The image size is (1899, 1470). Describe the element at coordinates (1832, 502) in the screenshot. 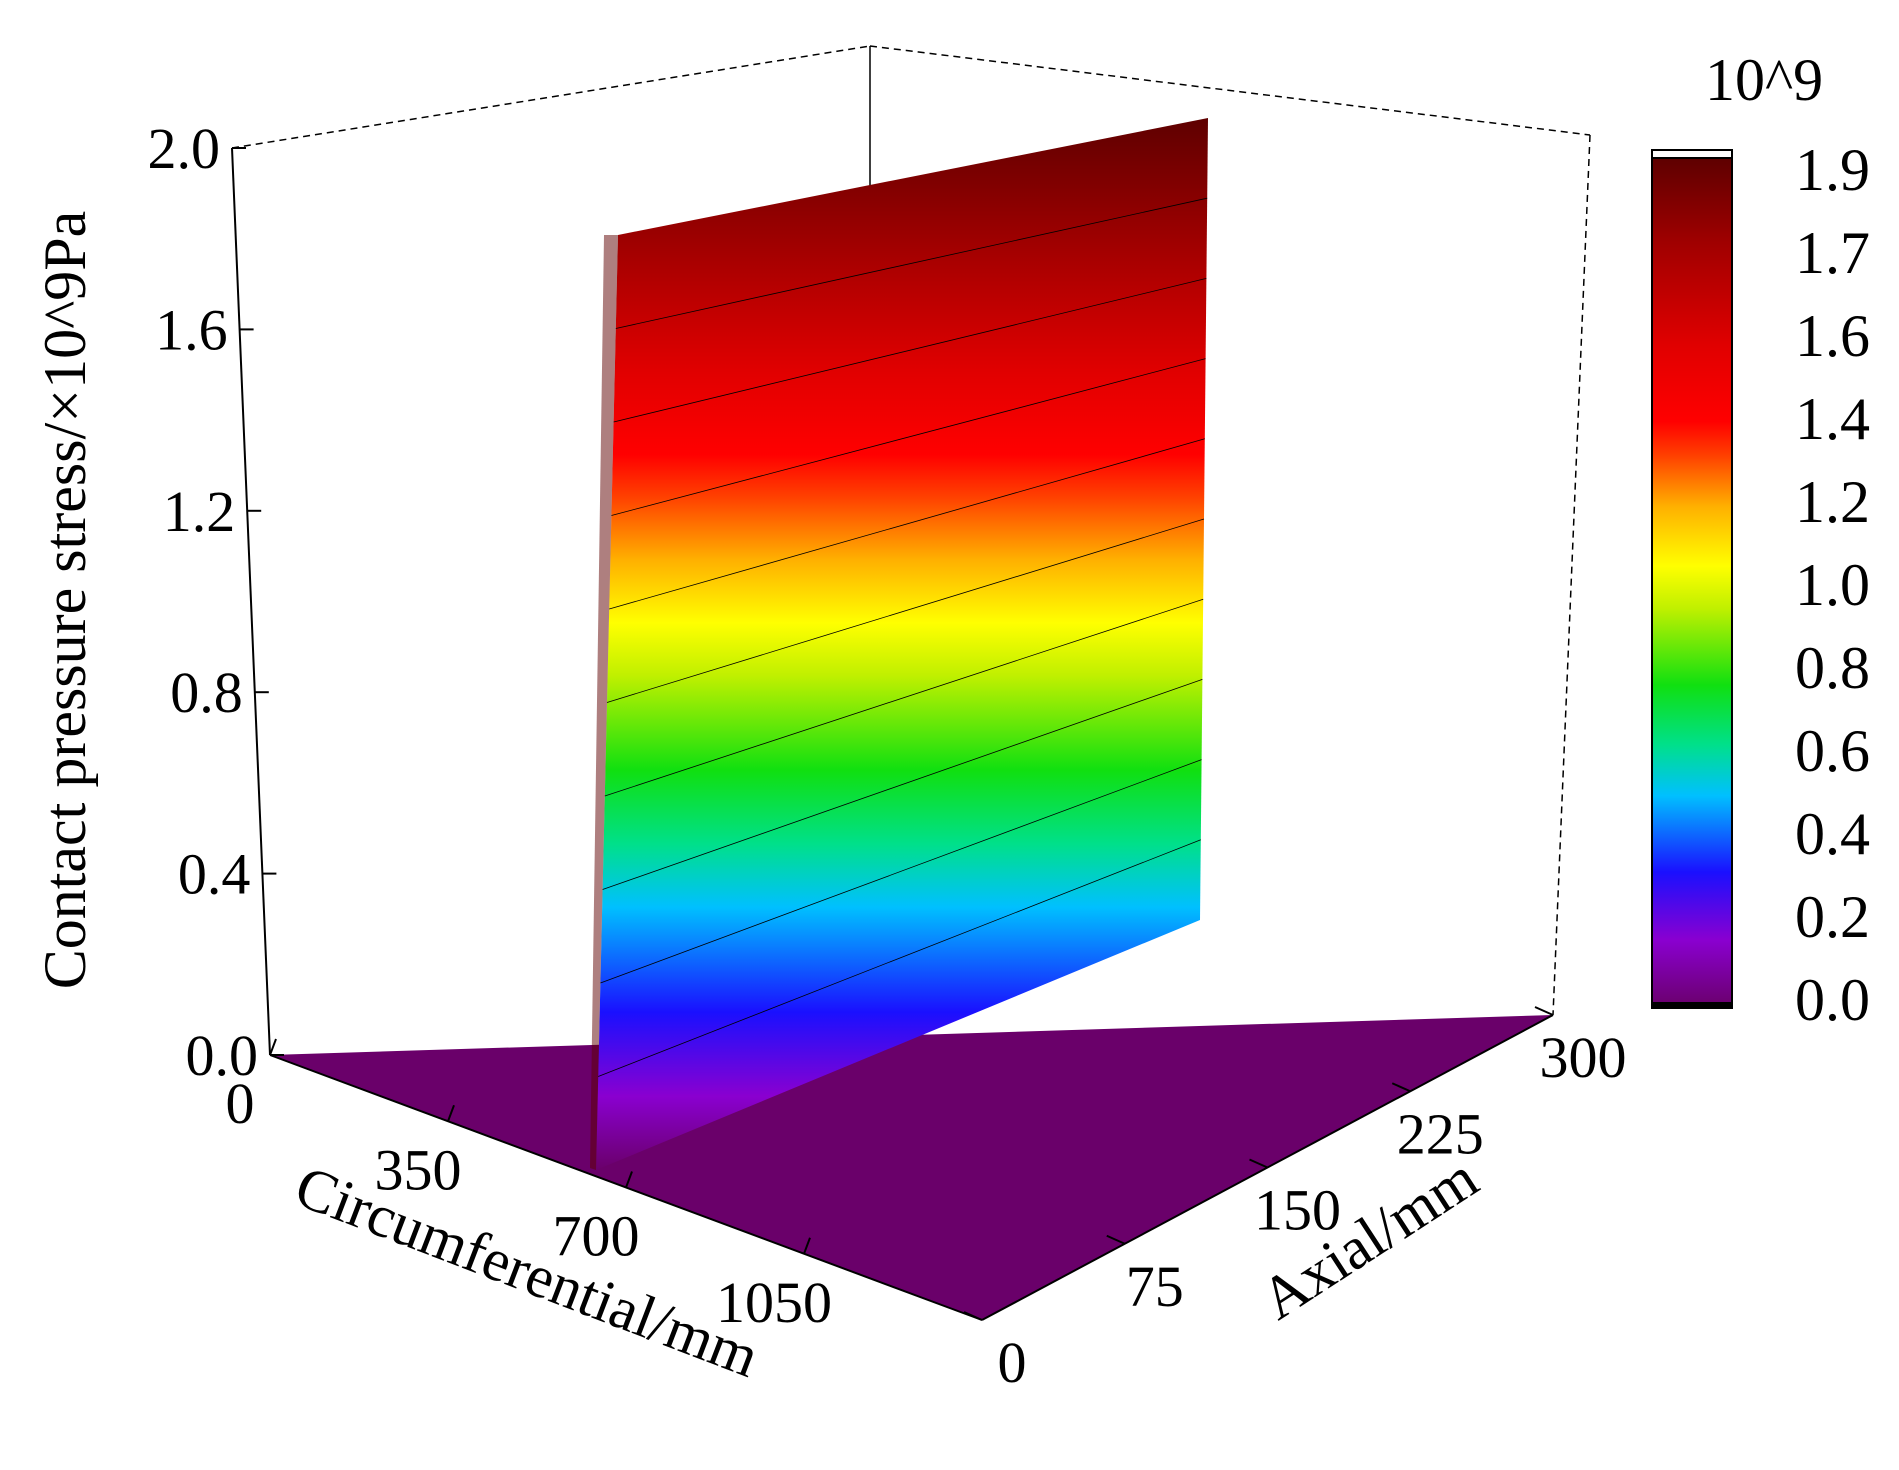

I see `colorbar-tick-label: 1.2` at that location.